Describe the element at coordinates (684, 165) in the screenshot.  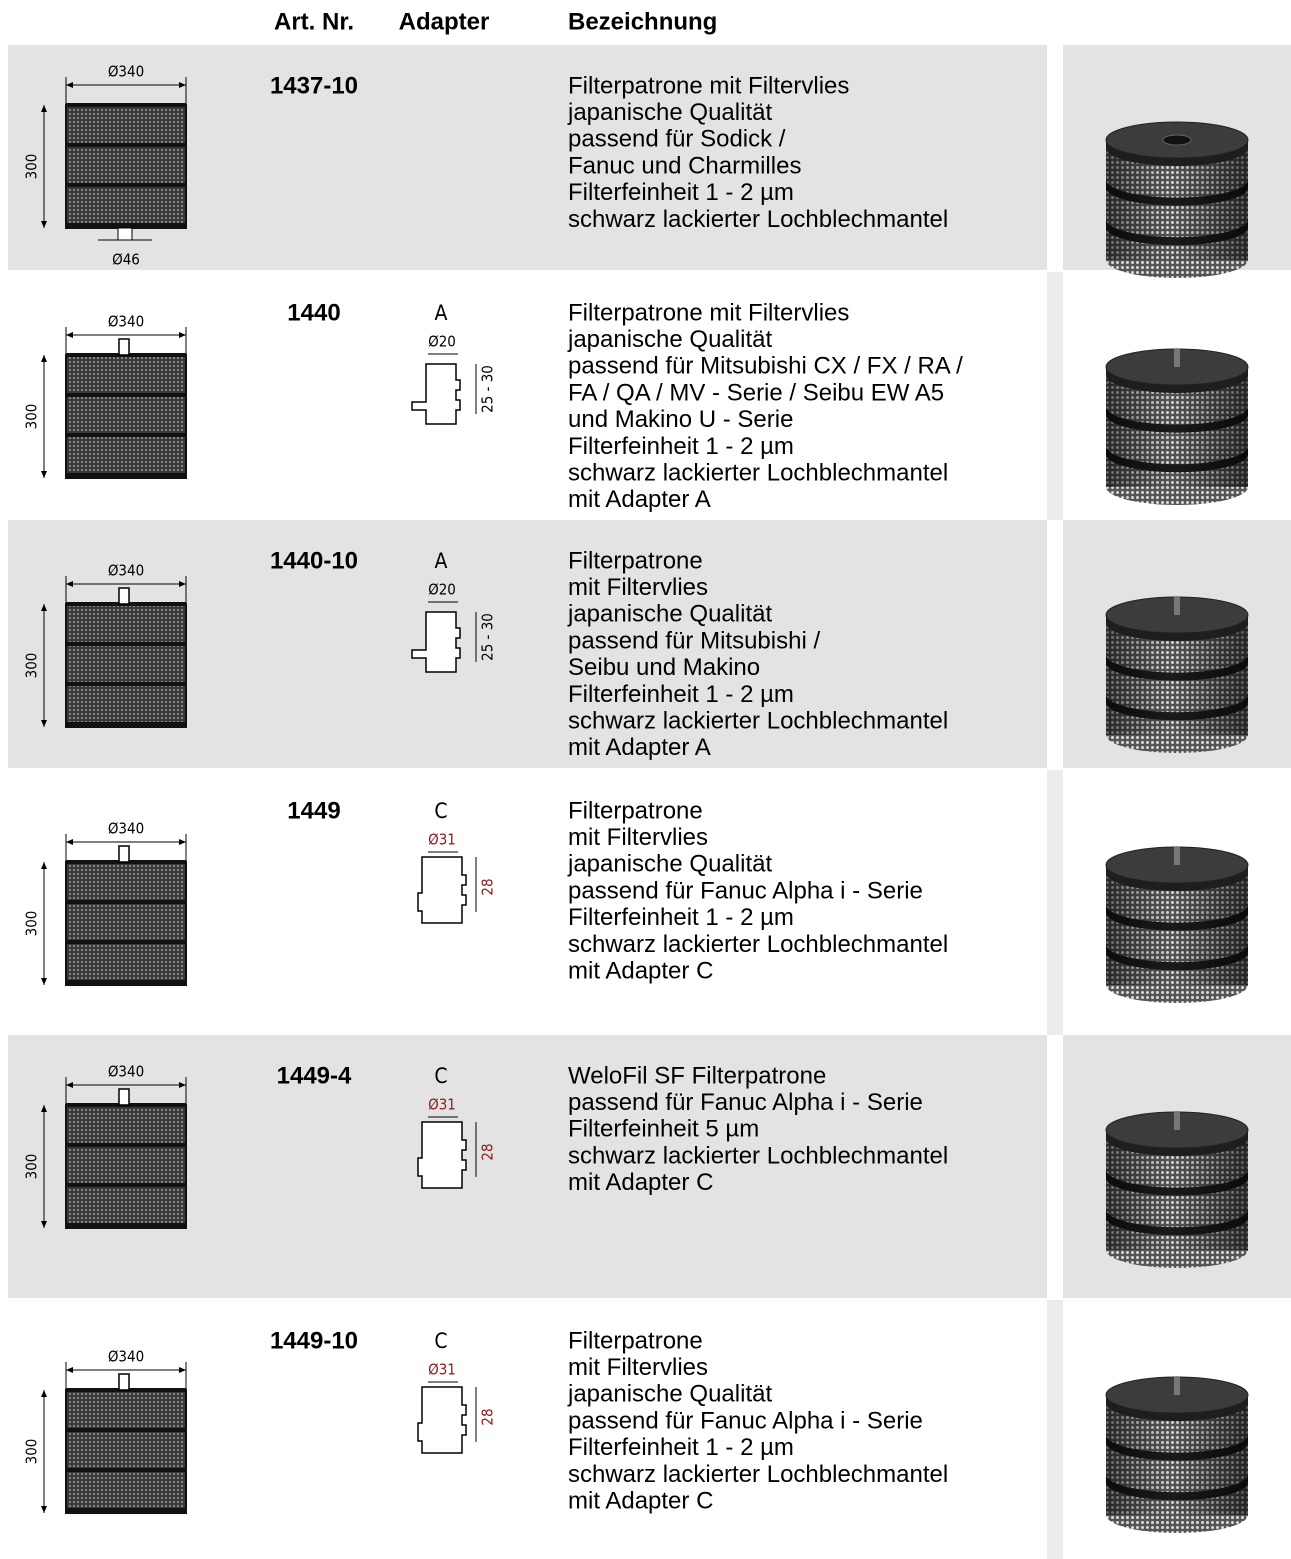
I see `description-line: Fanuc und Charmilles` at that location.